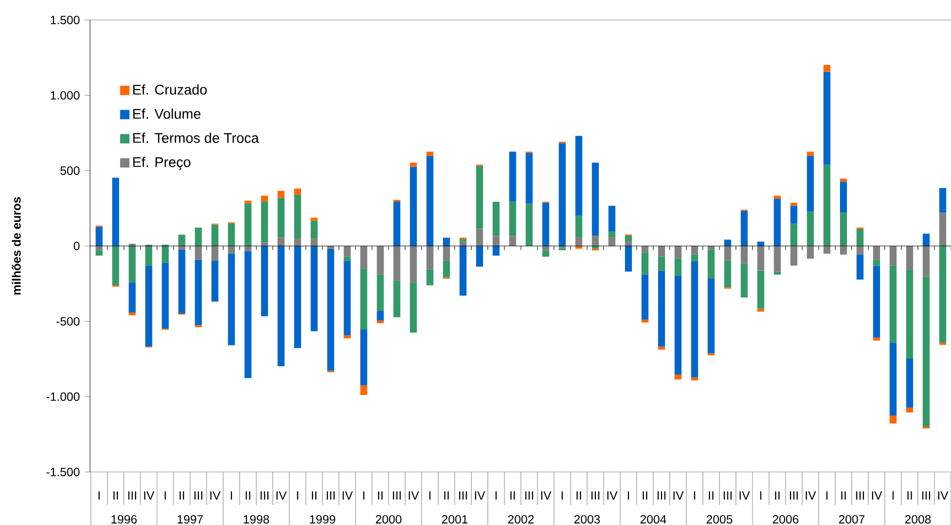  I want to click on legend-label: Ef. Volume, so click(166, 113).